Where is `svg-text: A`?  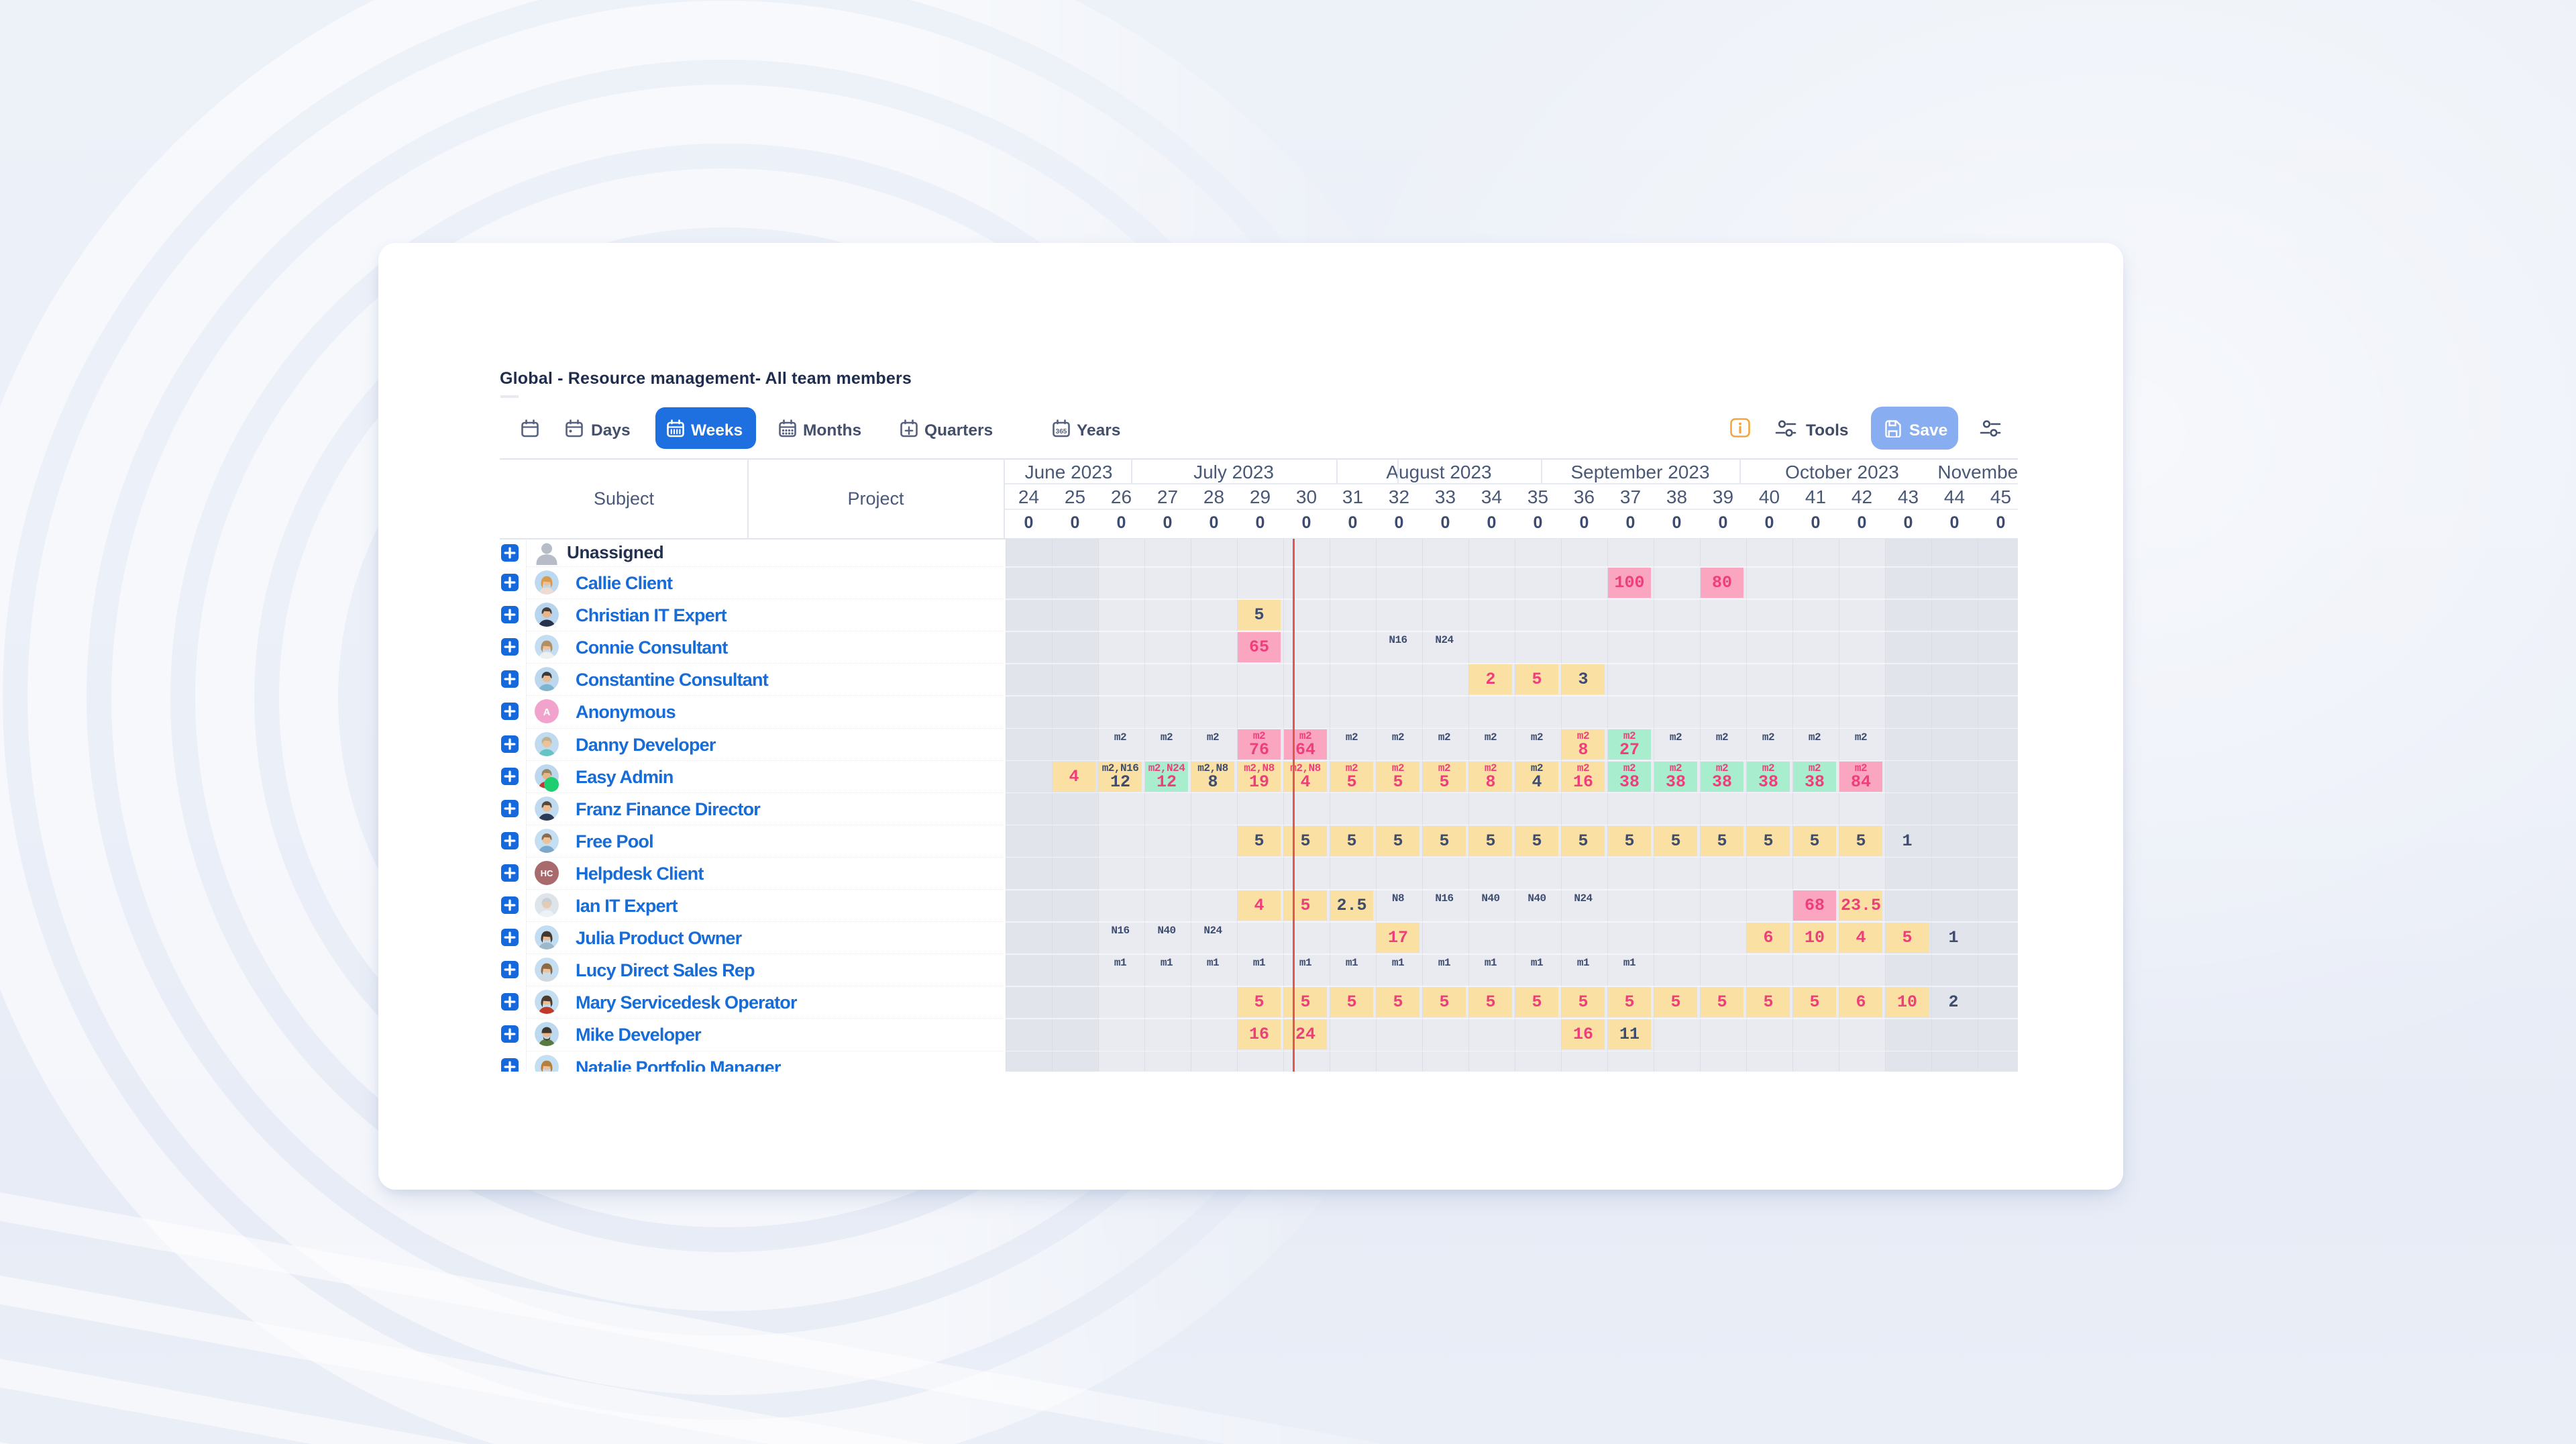
svg-text: A is located at coordinates (547, 712).